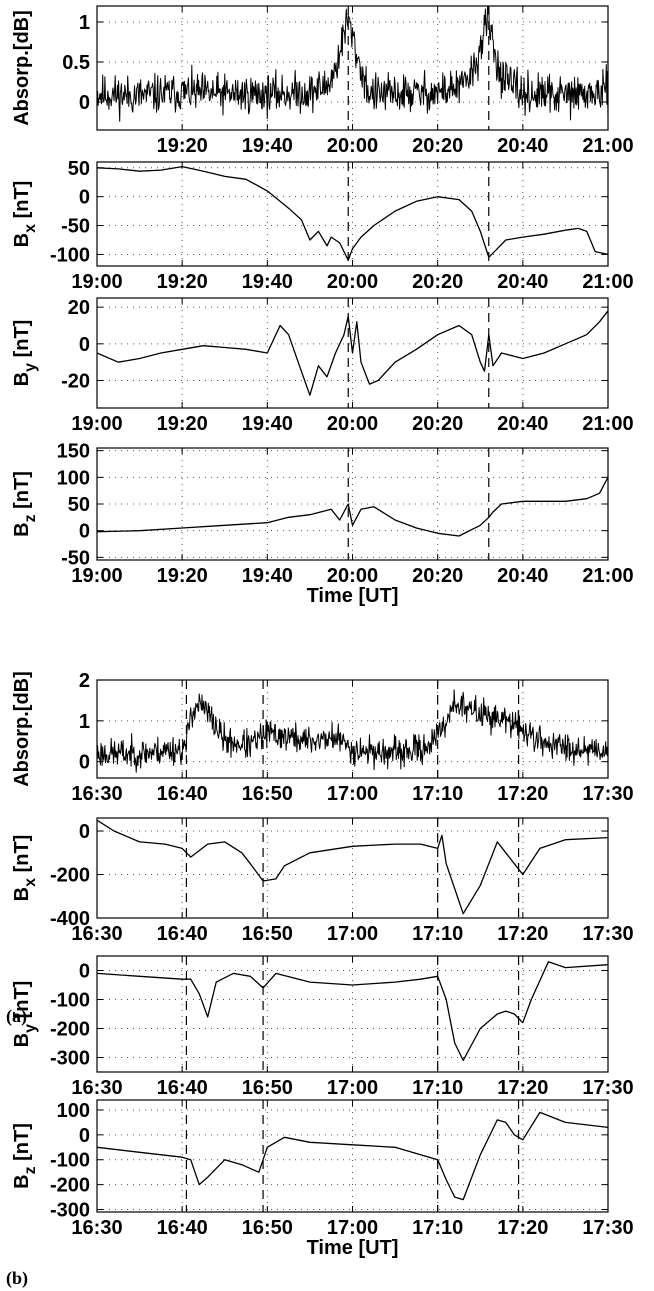  What do you see at coordinates (79, 308) in the screenshot?
I see `y-tick-label: 20` at bounding box center [79, 308].